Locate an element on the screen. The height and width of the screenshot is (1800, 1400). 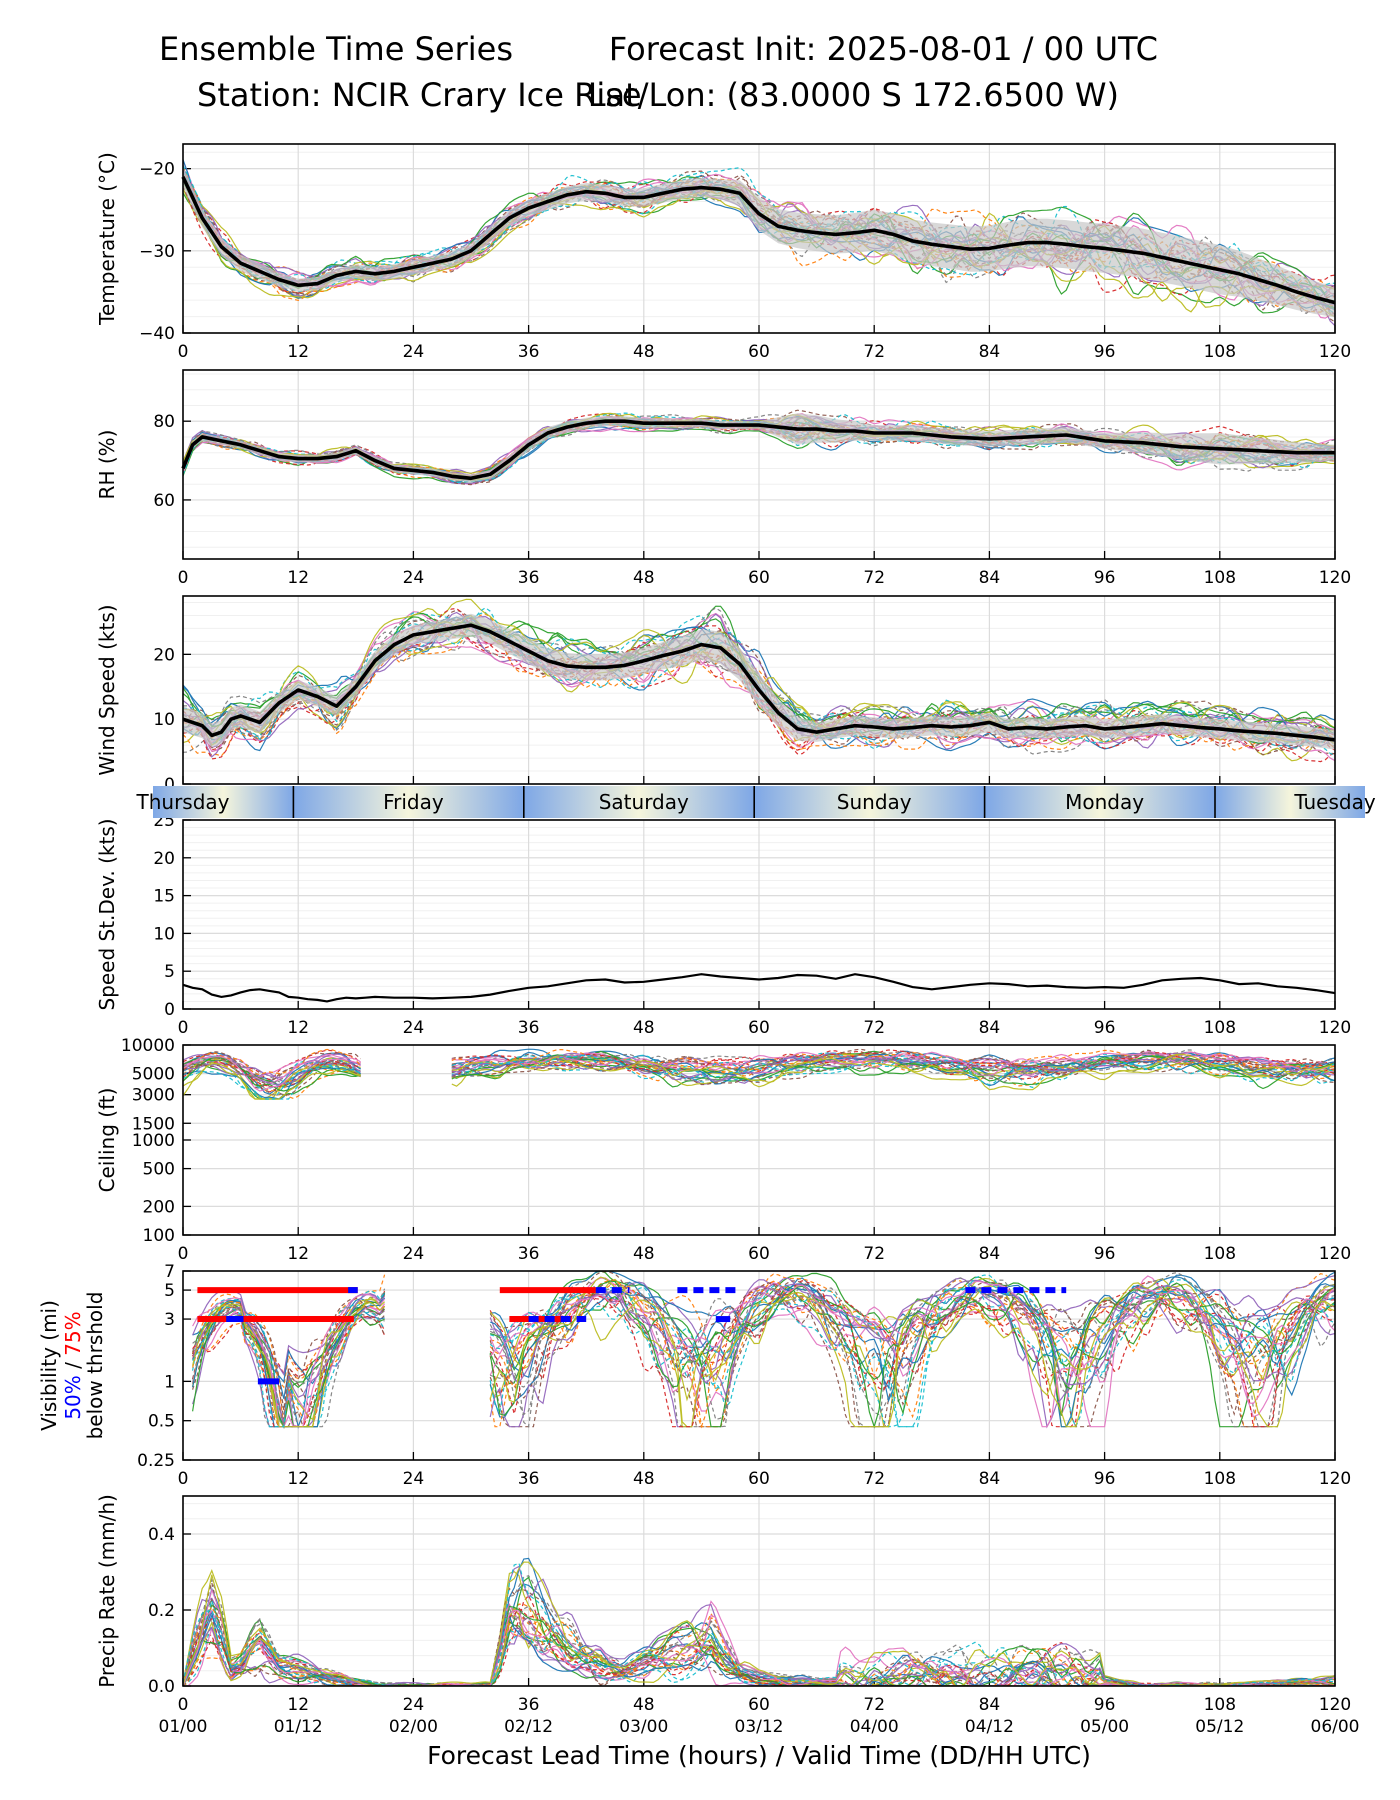
wind_speed-frame is located at coordinates (759, 690).